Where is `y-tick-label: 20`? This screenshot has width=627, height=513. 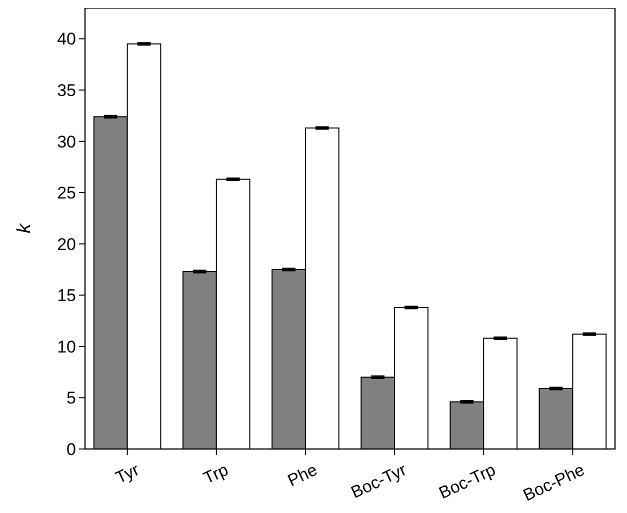 y-tick-label: 20 is located at coordinates (66, 244).